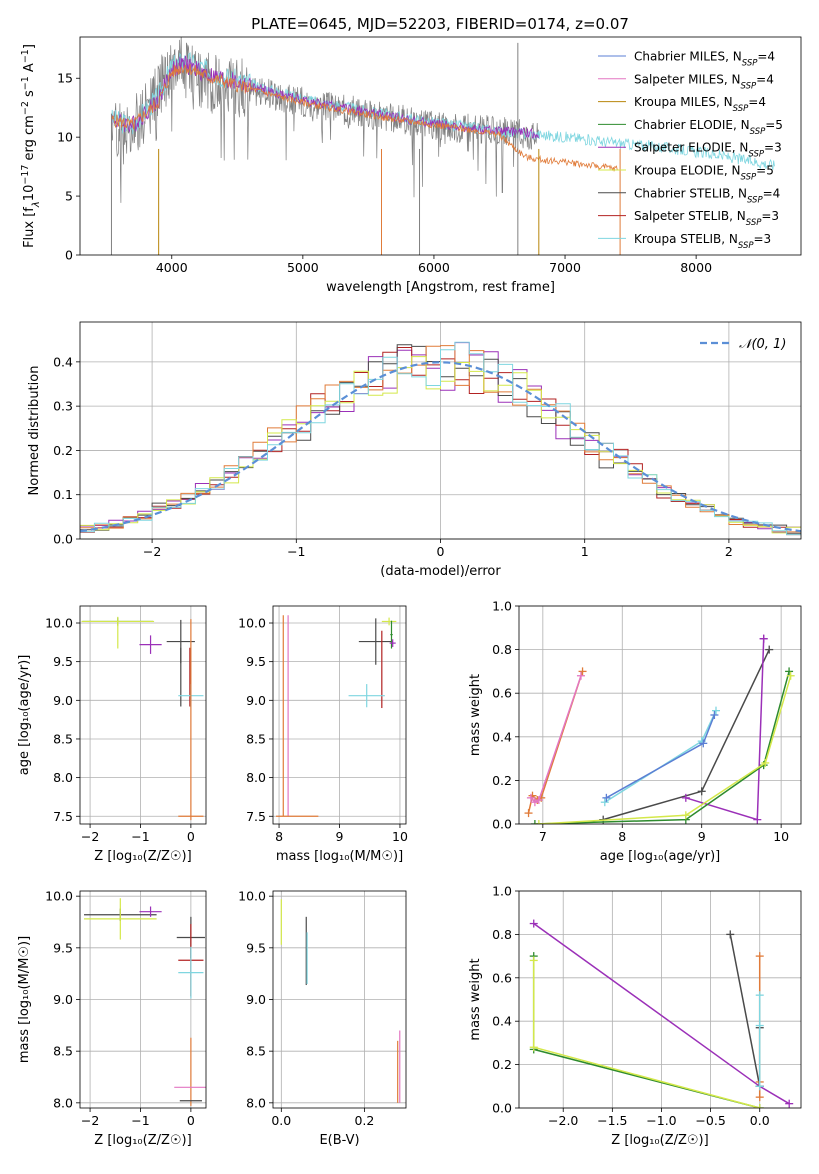 Image resolution: width=819 pixels, height=1174 pixels. I want to click on legend-label: Kroupa MILES, NSSP=4, so click(700, 104).